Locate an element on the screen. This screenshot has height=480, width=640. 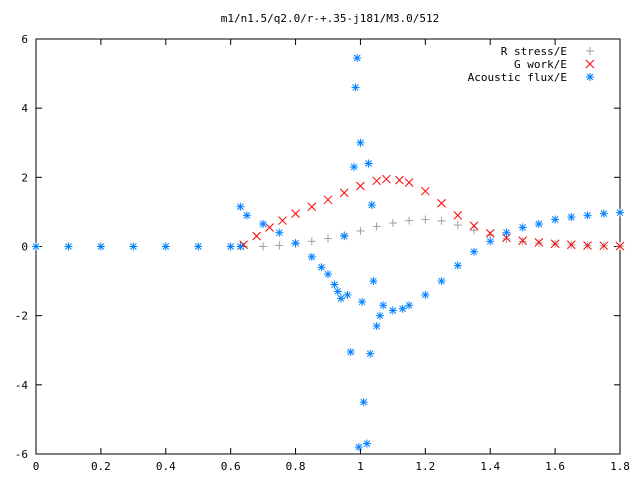
x-tick-label: 1.2 is located at coordinates (425, 466).